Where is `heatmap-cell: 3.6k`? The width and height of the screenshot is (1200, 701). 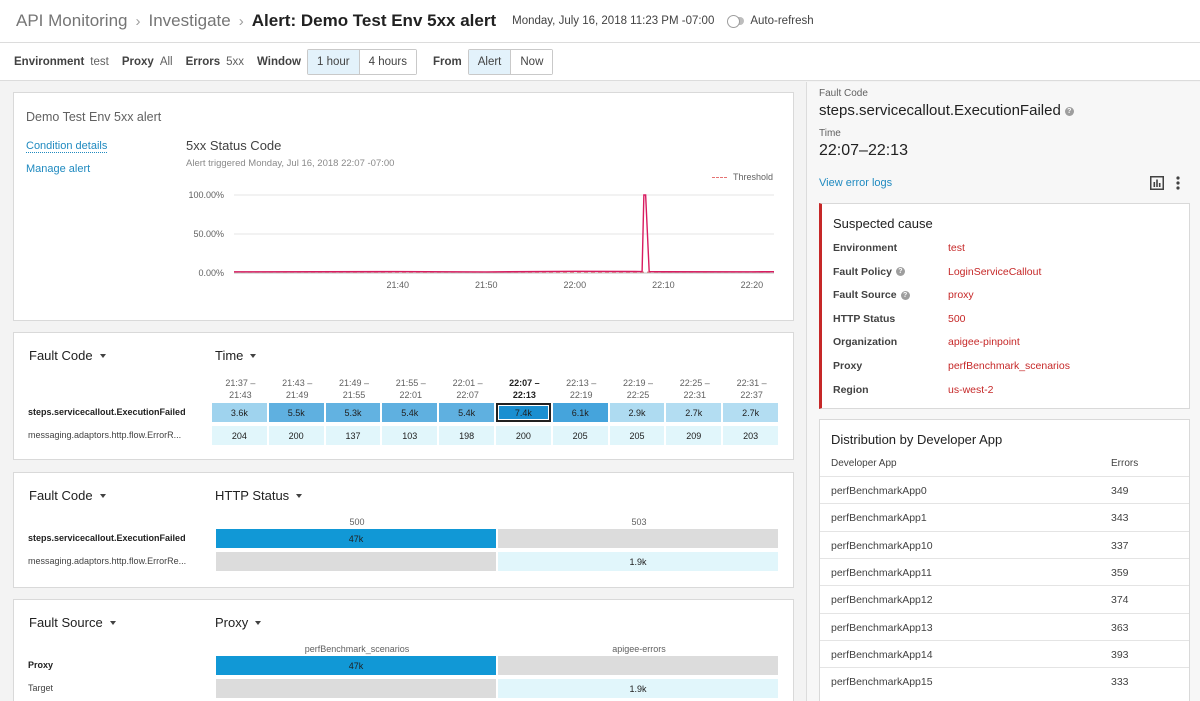 heatmap-cell: 3.6k is located at coordinates (239, 412).